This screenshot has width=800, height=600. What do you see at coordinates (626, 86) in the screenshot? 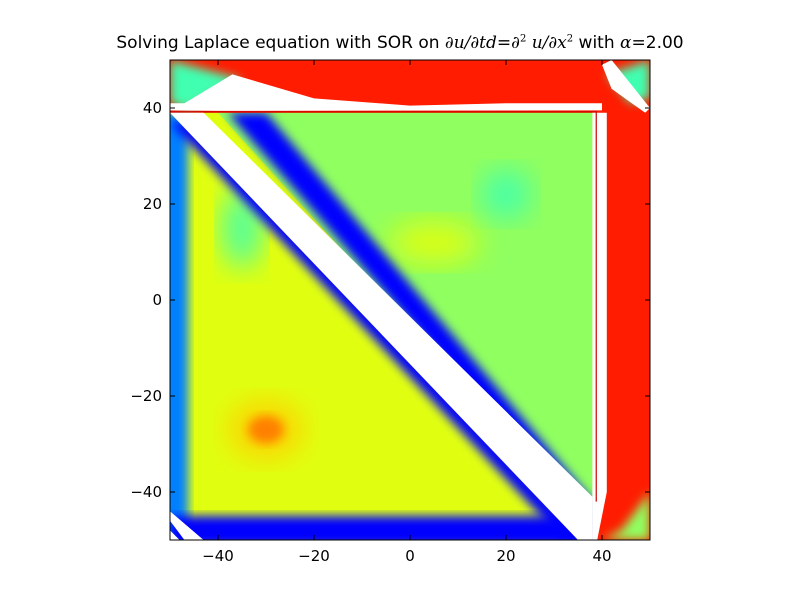
I see `top-right-gap` at bounding box center [626, 86].